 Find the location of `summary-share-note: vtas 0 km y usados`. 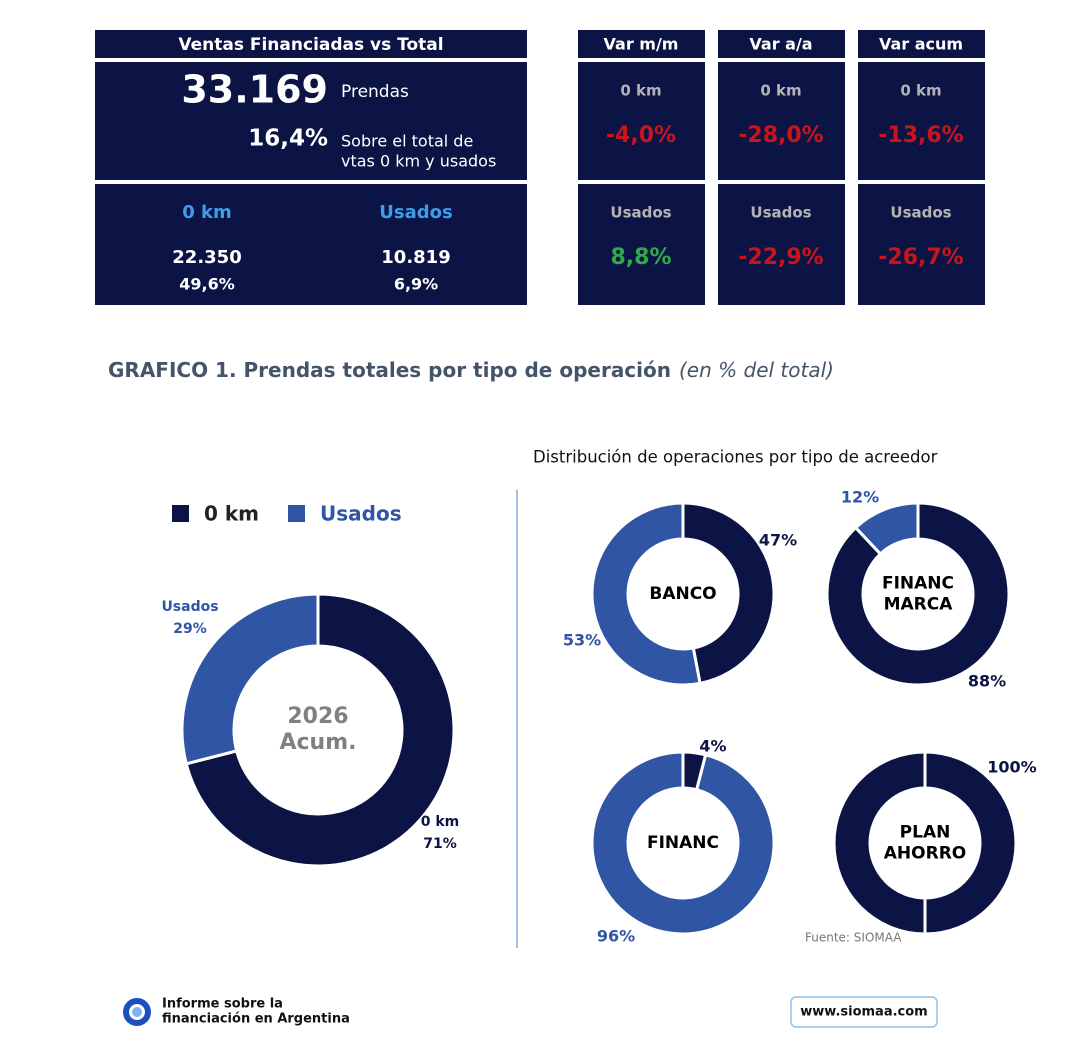

summary-share-note: vtas 0 km y usados is located at coordinates (418, 161).